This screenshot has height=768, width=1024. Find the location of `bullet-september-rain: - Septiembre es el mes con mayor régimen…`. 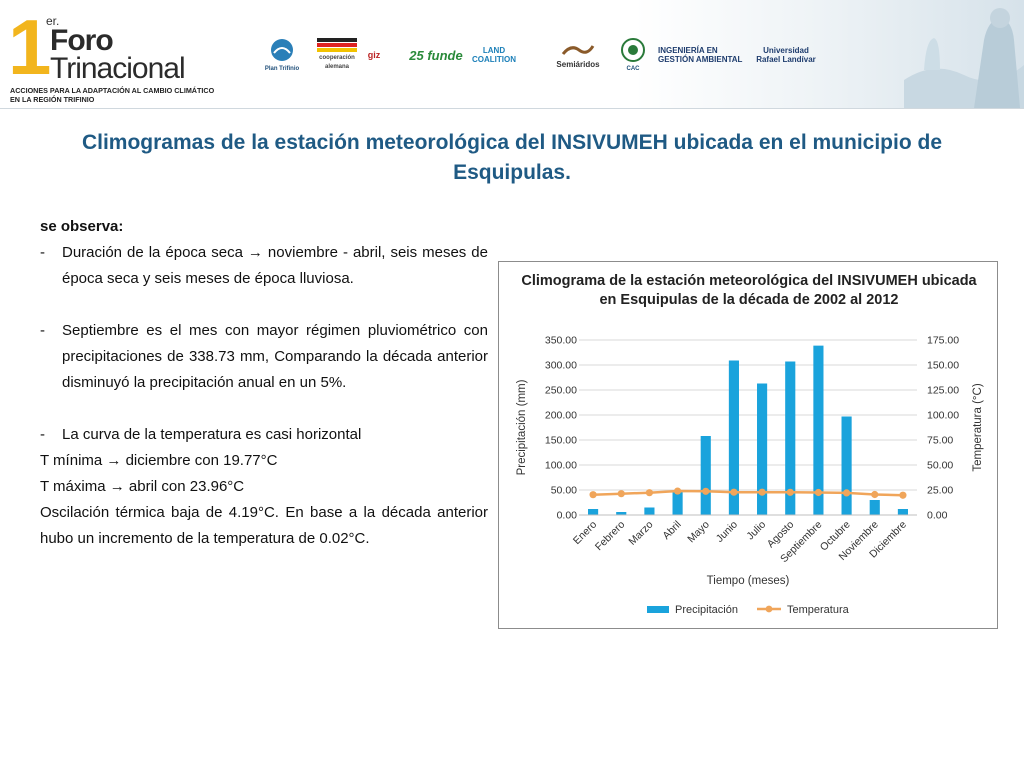

bullet-september-rain: - Septiembre es el mes con mayor régimen… is located at coordinates (264, 357).